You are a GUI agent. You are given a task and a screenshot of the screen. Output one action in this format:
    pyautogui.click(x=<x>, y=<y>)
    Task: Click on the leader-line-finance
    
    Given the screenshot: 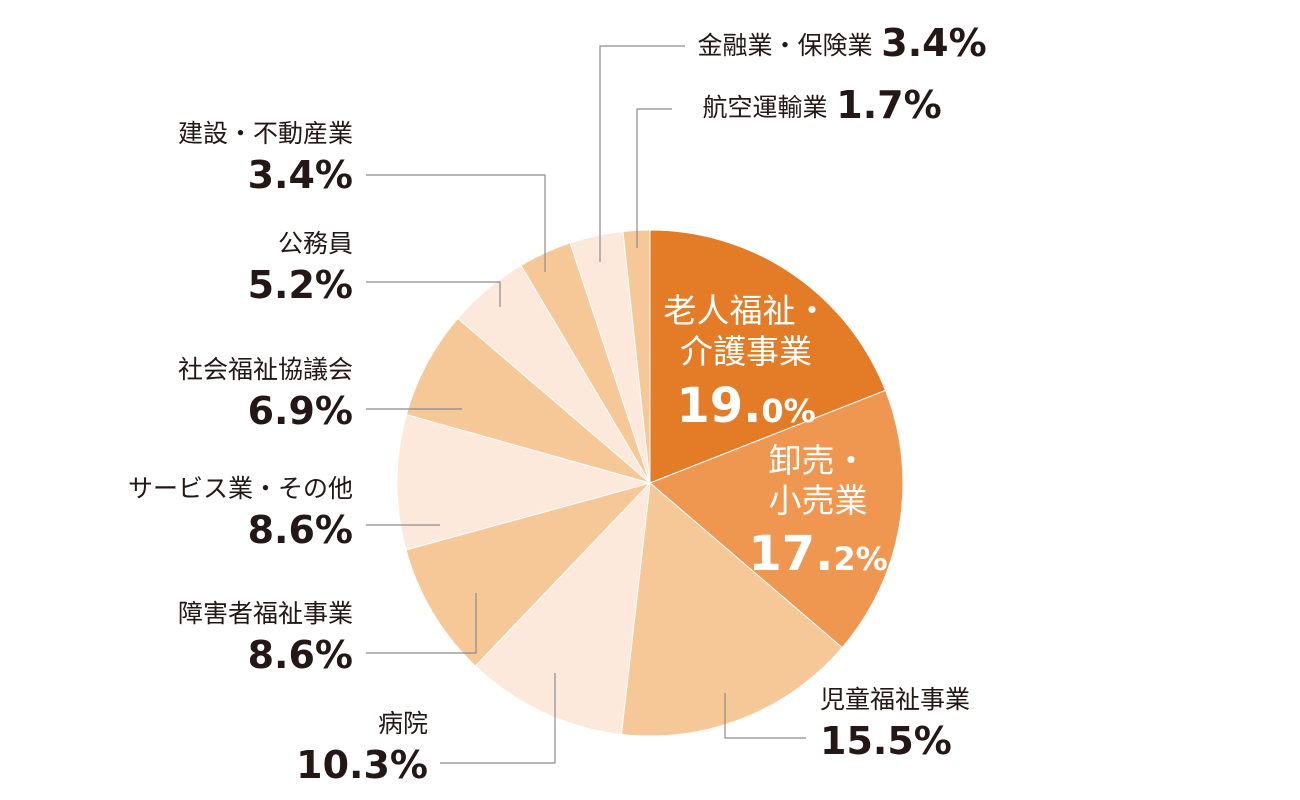 What is the action you would take?
    pyautogui.click(x=642, y=153)
    